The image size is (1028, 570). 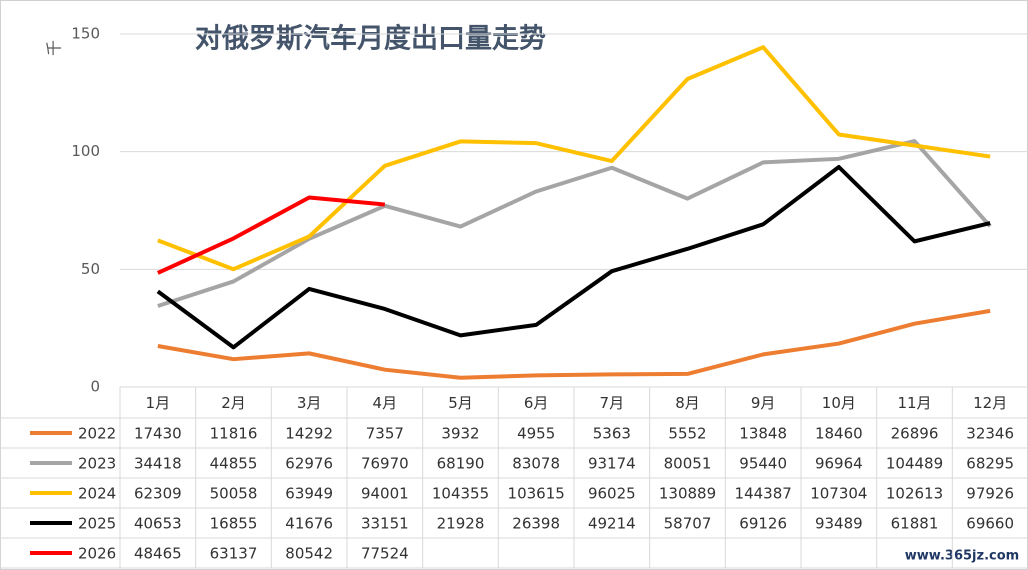 What do you see at coordinates (990, 464) in the screenshot?
I see `table-cell: 68295` at bounding box center [990, 464].